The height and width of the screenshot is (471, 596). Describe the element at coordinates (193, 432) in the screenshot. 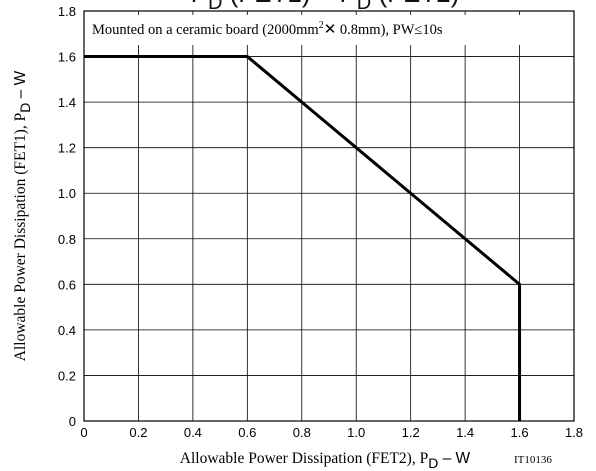

I see `x-tick-label: 0.4` at that location.